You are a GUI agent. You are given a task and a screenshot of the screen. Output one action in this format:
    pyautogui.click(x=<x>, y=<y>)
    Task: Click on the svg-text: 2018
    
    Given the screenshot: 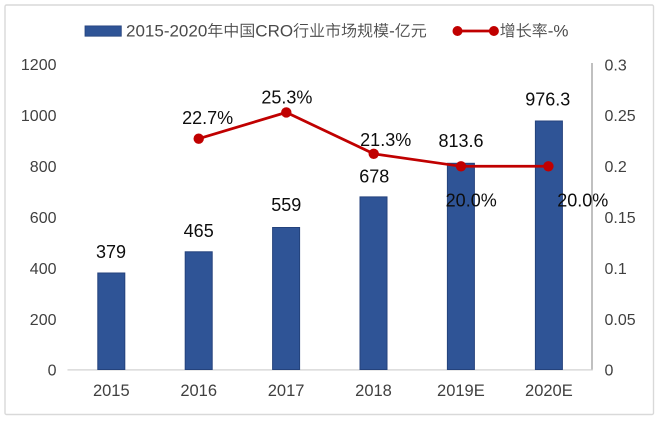 What is the action you would take?
    pyautogui.click(x=373, y=391)
    